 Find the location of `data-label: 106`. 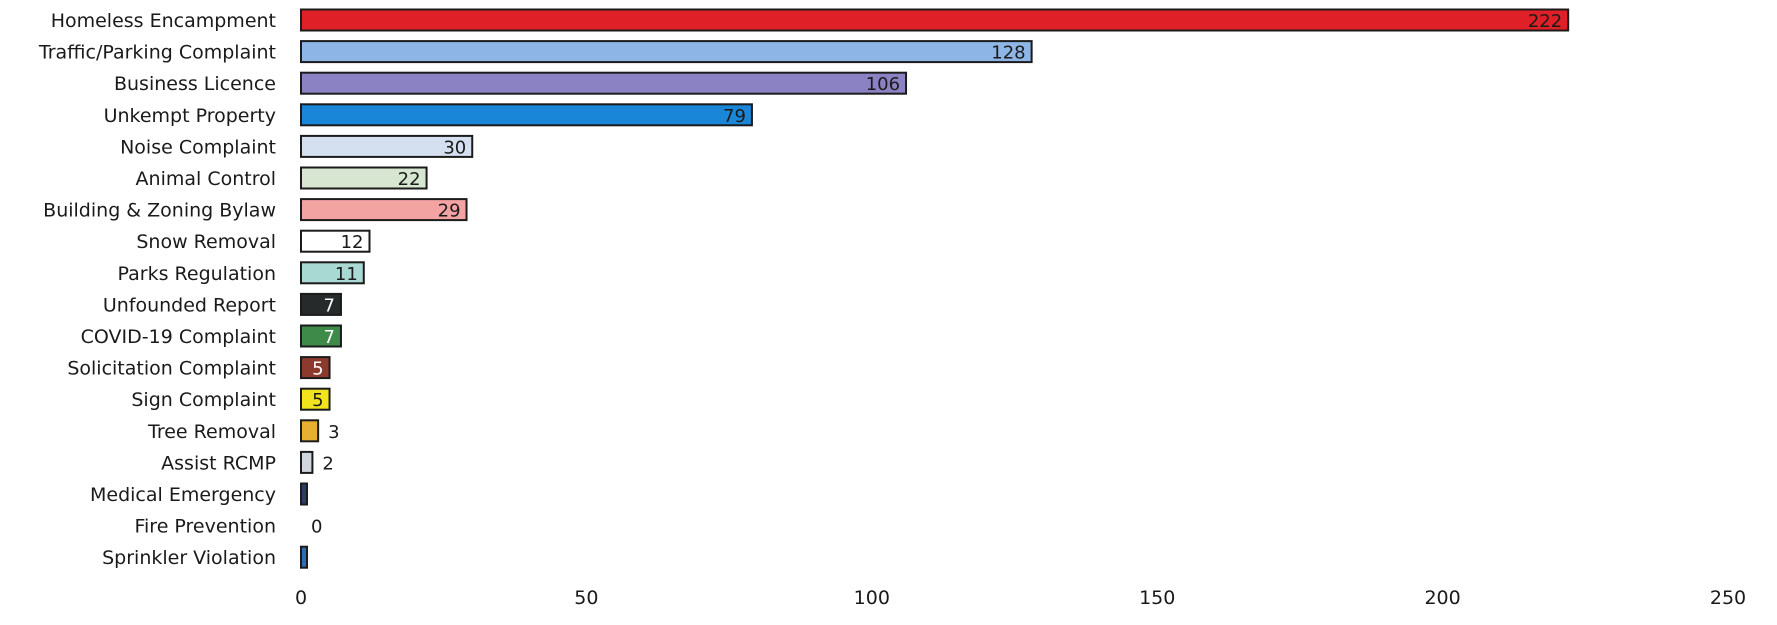

data-label: 106 is located at coordinates (883, 84).